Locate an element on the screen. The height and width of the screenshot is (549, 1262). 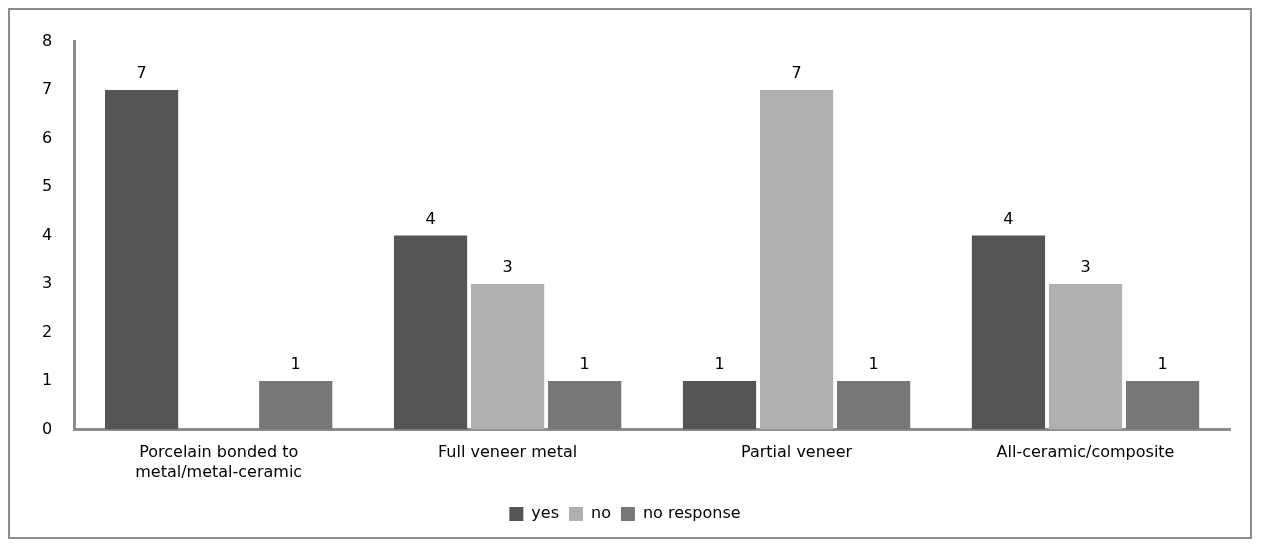
x-tick-label: Porcelain bonded to metal/metal-ceramic is located at coordinates (219, 461).